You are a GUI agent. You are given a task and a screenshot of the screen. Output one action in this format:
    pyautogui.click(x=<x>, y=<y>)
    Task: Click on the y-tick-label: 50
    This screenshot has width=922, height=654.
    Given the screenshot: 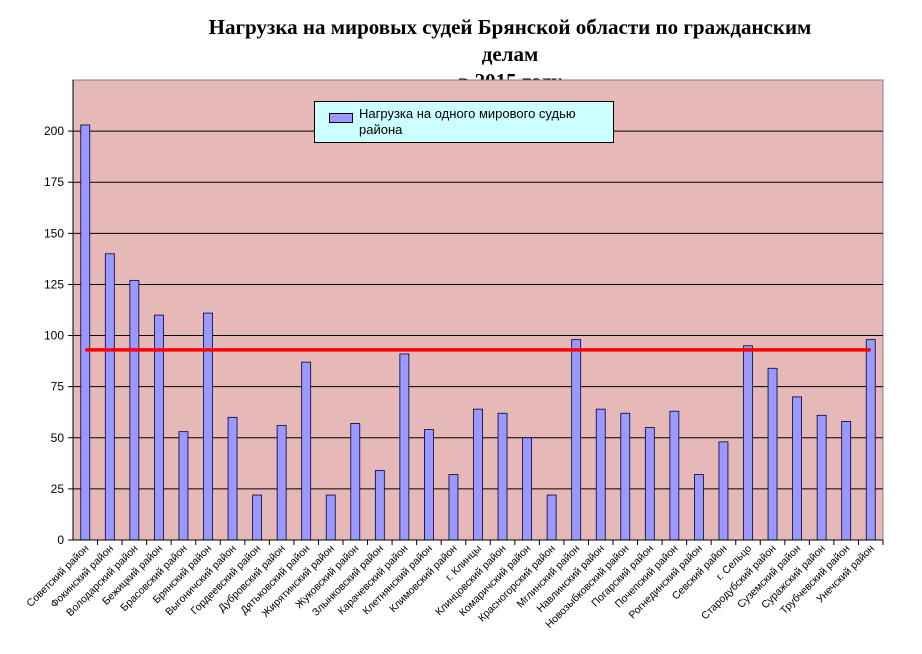 What is the action you would take?
    pyautogui.click(x=58, y=438)
    